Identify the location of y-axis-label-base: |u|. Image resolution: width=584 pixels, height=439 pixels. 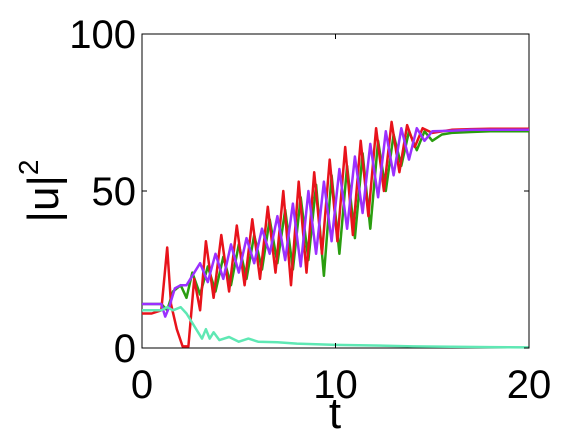
(43, 198).